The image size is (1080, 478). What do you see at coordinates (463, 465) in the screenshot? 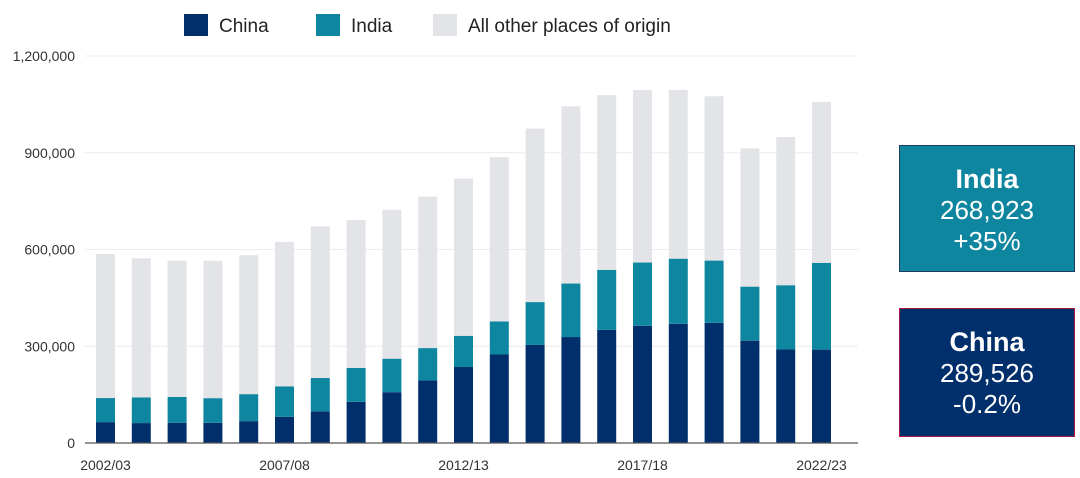
I see `x-tick-label: 2012/13` at bounding box center [463, 465].